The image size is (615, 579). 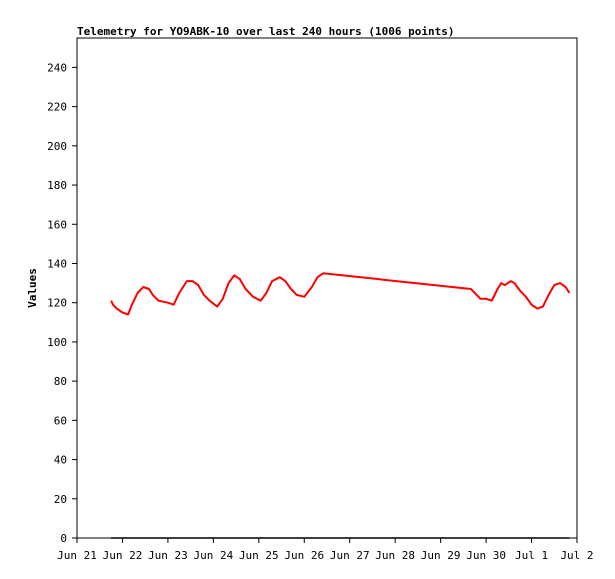 I want to click on y-tick-label: 0, so click(x=63, y=538).